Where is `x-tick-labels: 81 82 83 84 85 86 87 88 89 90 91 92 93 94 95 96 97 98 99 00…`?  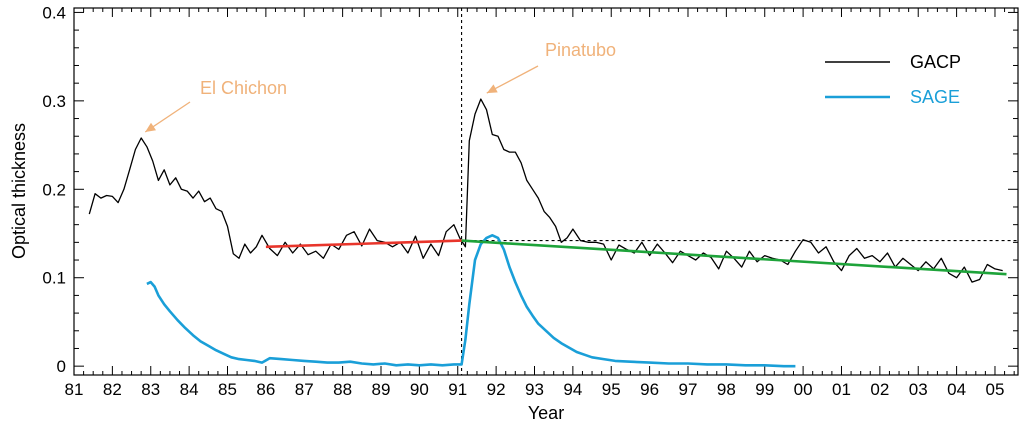 x-tick-labels: 81 82 83 84 85 86 87 88 89 90 91 92 93 94 95 96 97 98 99 00… is located at coordinates (535, 389).